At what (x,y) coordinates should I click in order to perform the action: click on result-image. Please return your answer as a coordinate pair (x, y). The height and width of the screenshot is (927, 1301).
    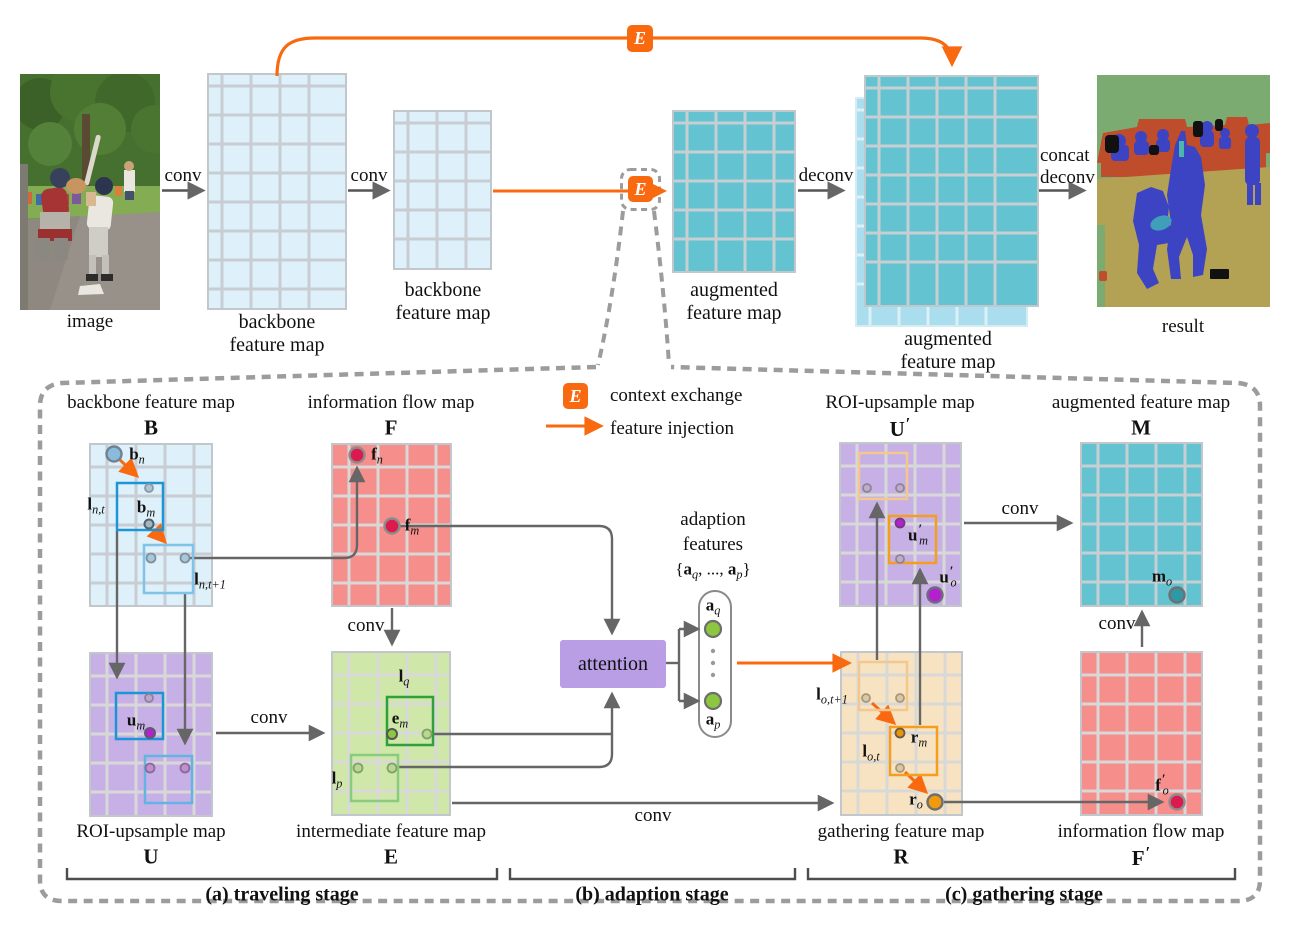
    Looking at the image, I should click on (1183, 191).